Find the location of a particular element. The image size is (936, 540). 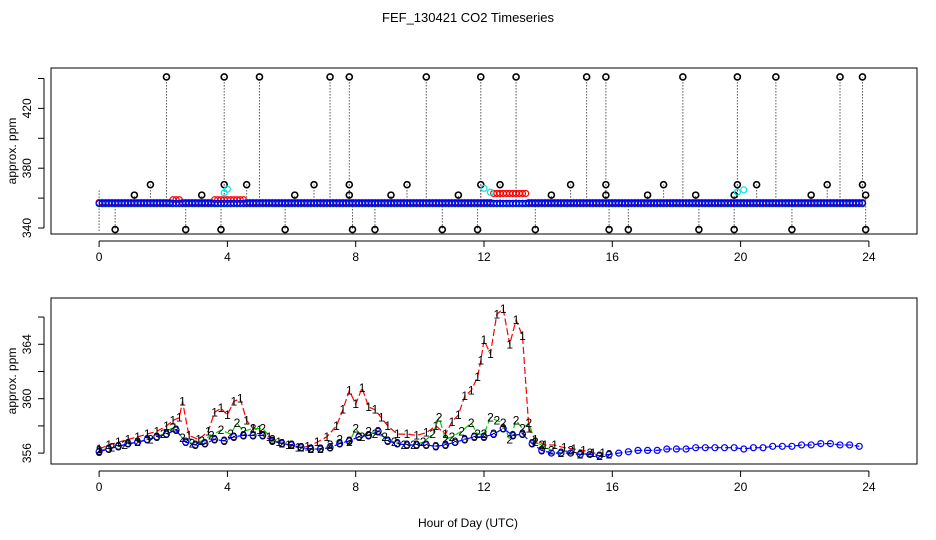

x-tick-label: 24 is located at coordinates (869, 487).